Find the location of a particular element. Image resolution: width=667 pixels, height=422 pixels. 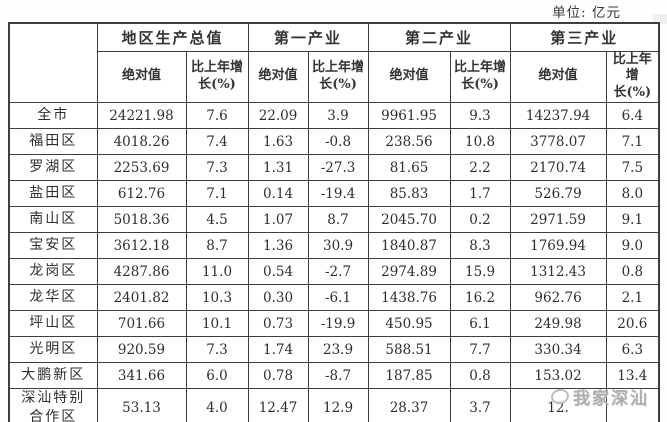

value-cell: -19.9 is located at coordinates (338, 324).